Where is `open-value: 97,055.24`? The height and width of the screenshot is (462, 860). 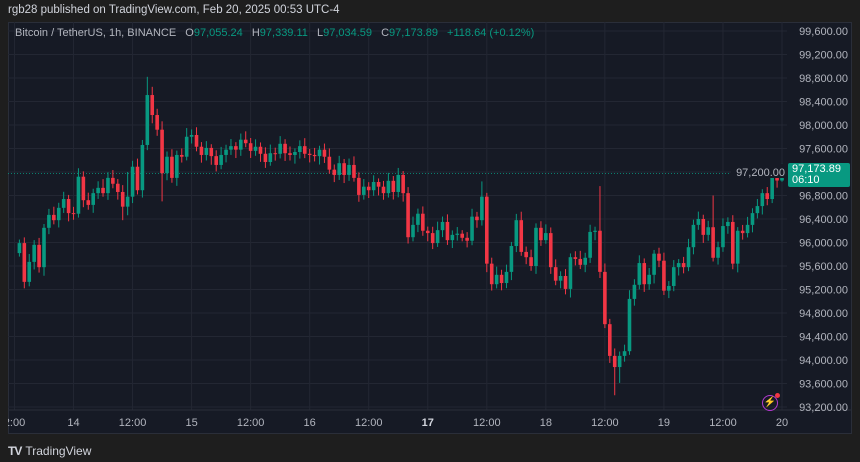
open-value: 97,055.24 is located at coordinates (218, 33).